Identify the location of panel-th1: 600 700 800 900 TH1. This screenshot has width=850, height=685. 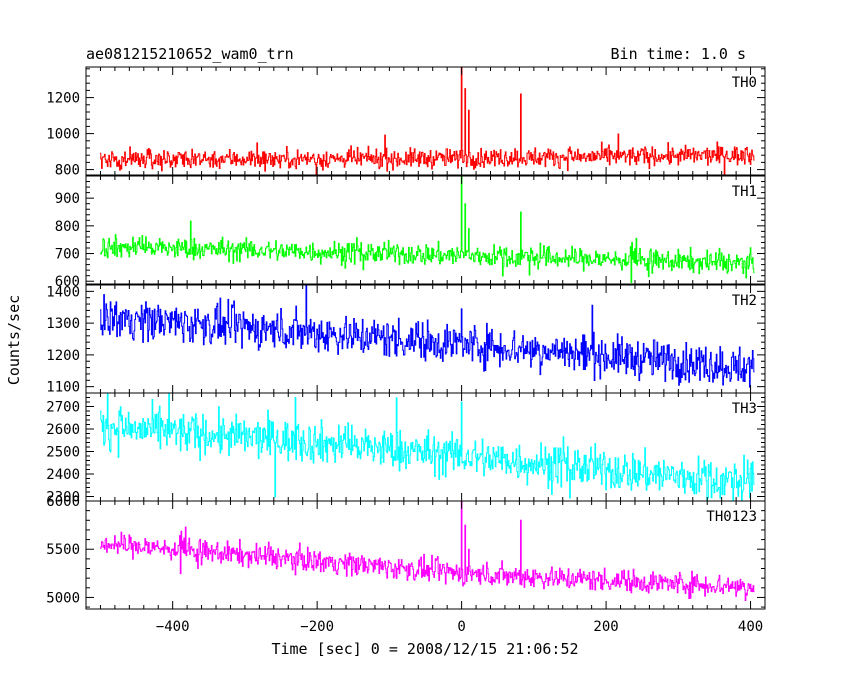
(410, 232).